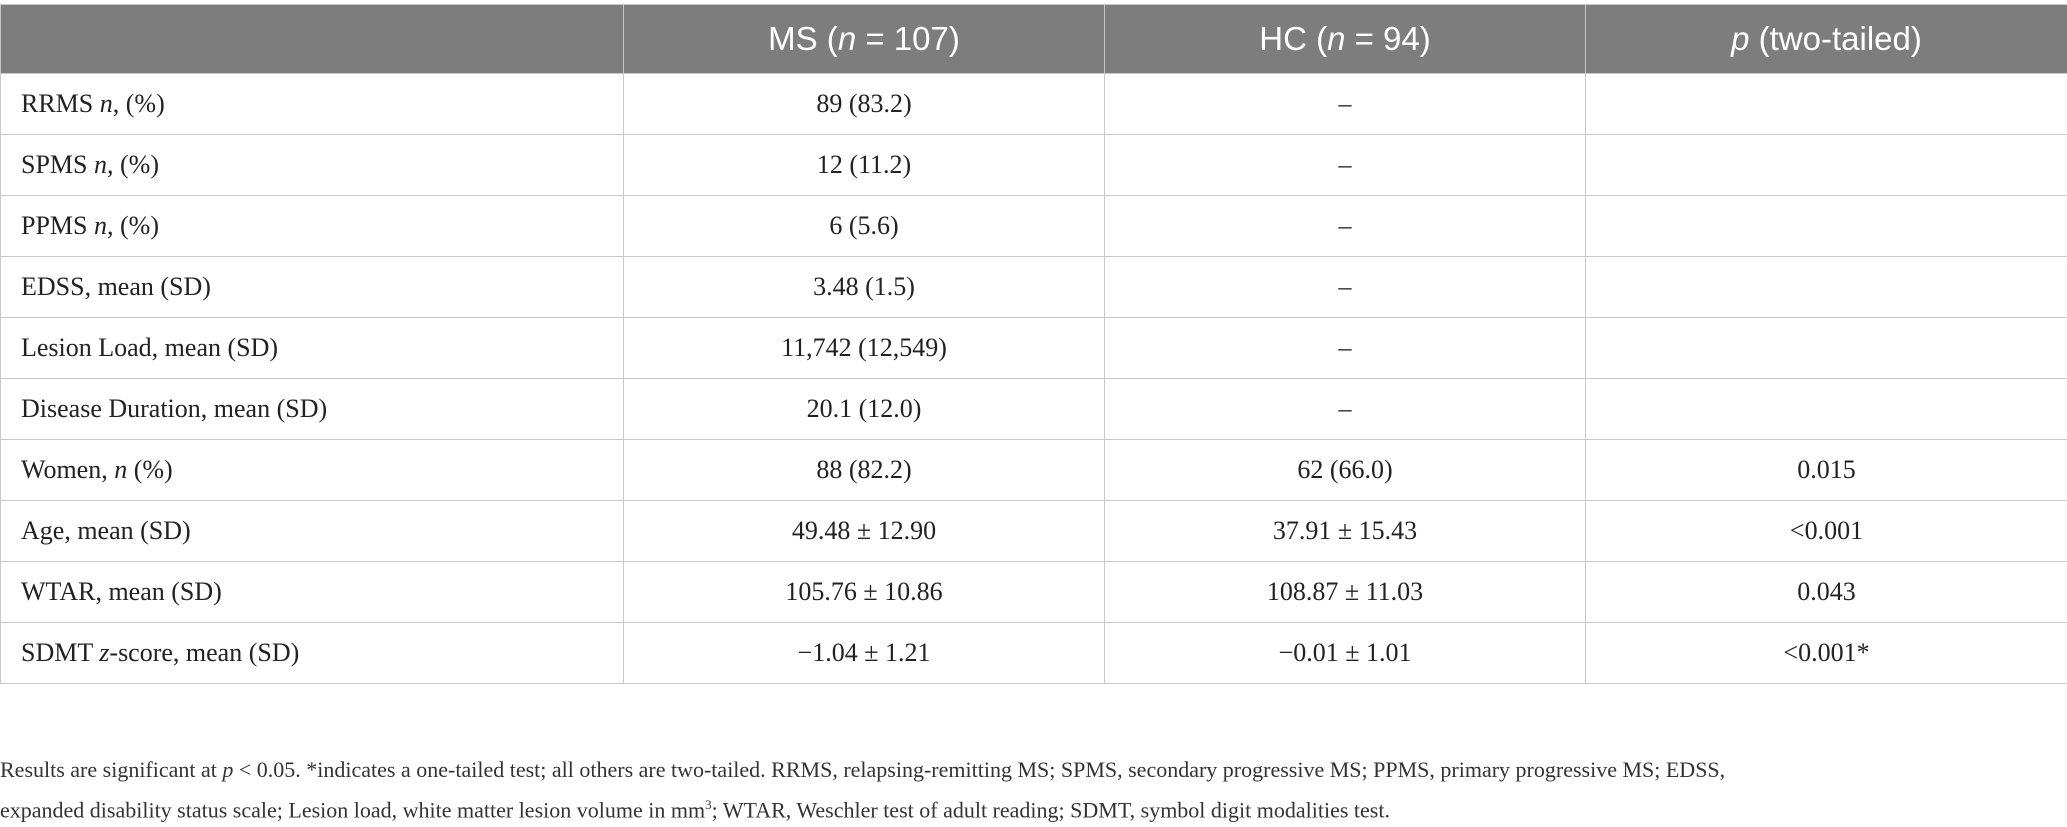 This screenshot has height=827, width=2067. I want to click on row-label: RRMS n, (%), so click(312, 104).